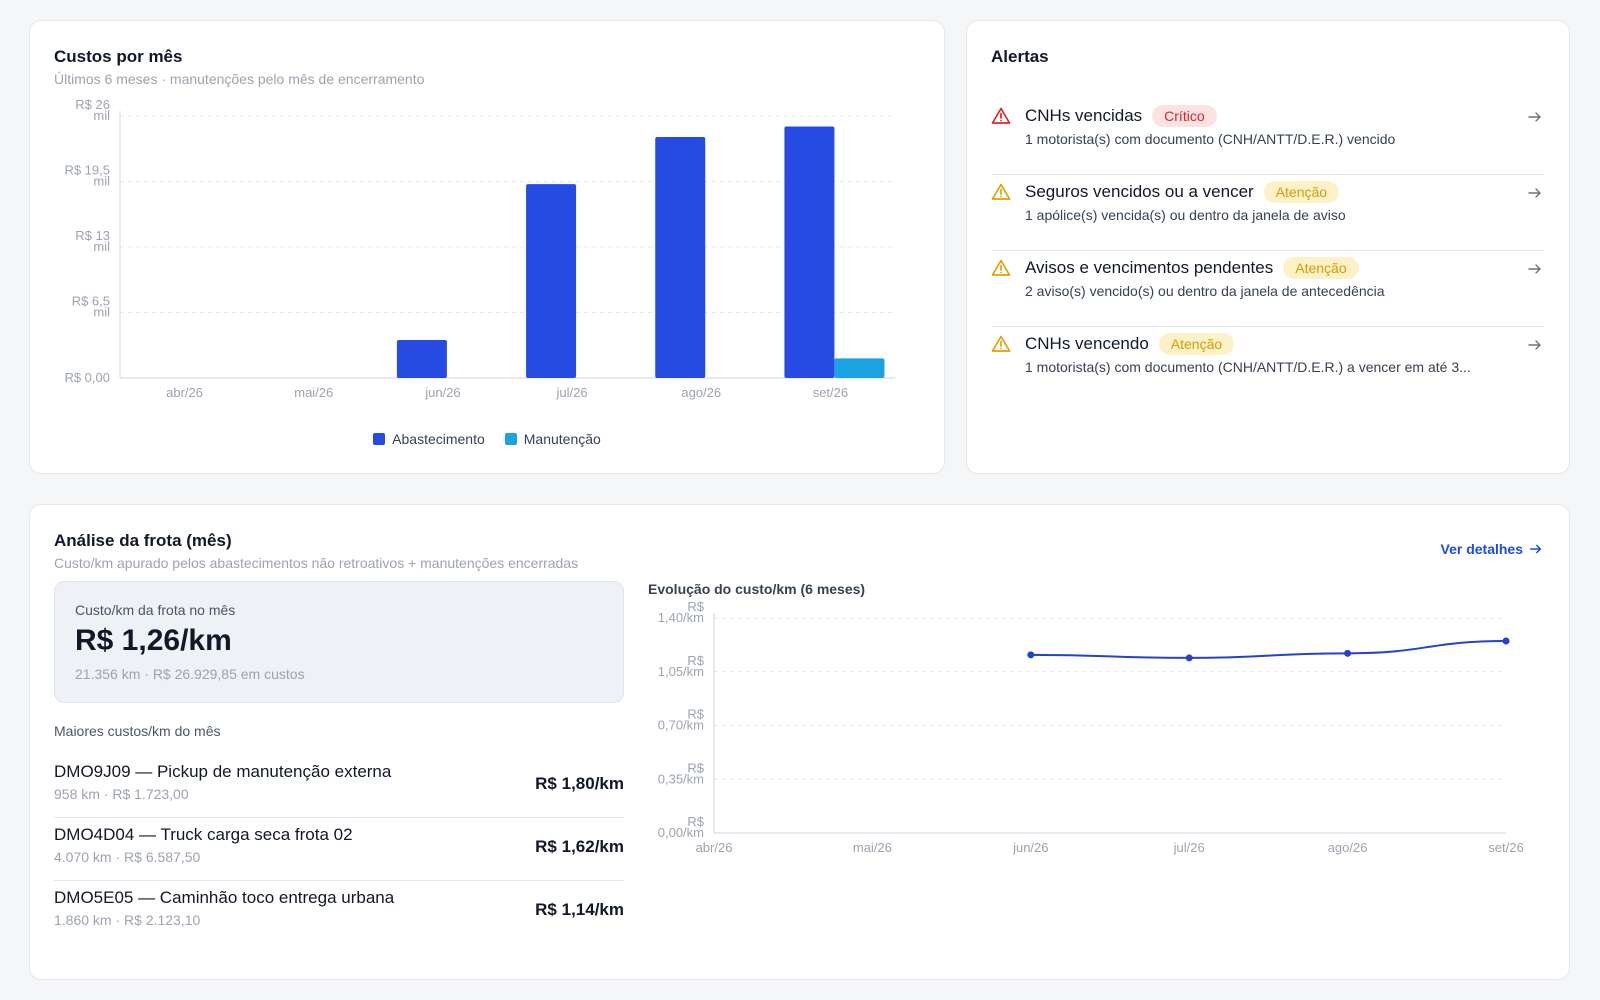  I want to click on alert-head: Avisos e vencimentos pendentes Atenção, so click(1192, 268).